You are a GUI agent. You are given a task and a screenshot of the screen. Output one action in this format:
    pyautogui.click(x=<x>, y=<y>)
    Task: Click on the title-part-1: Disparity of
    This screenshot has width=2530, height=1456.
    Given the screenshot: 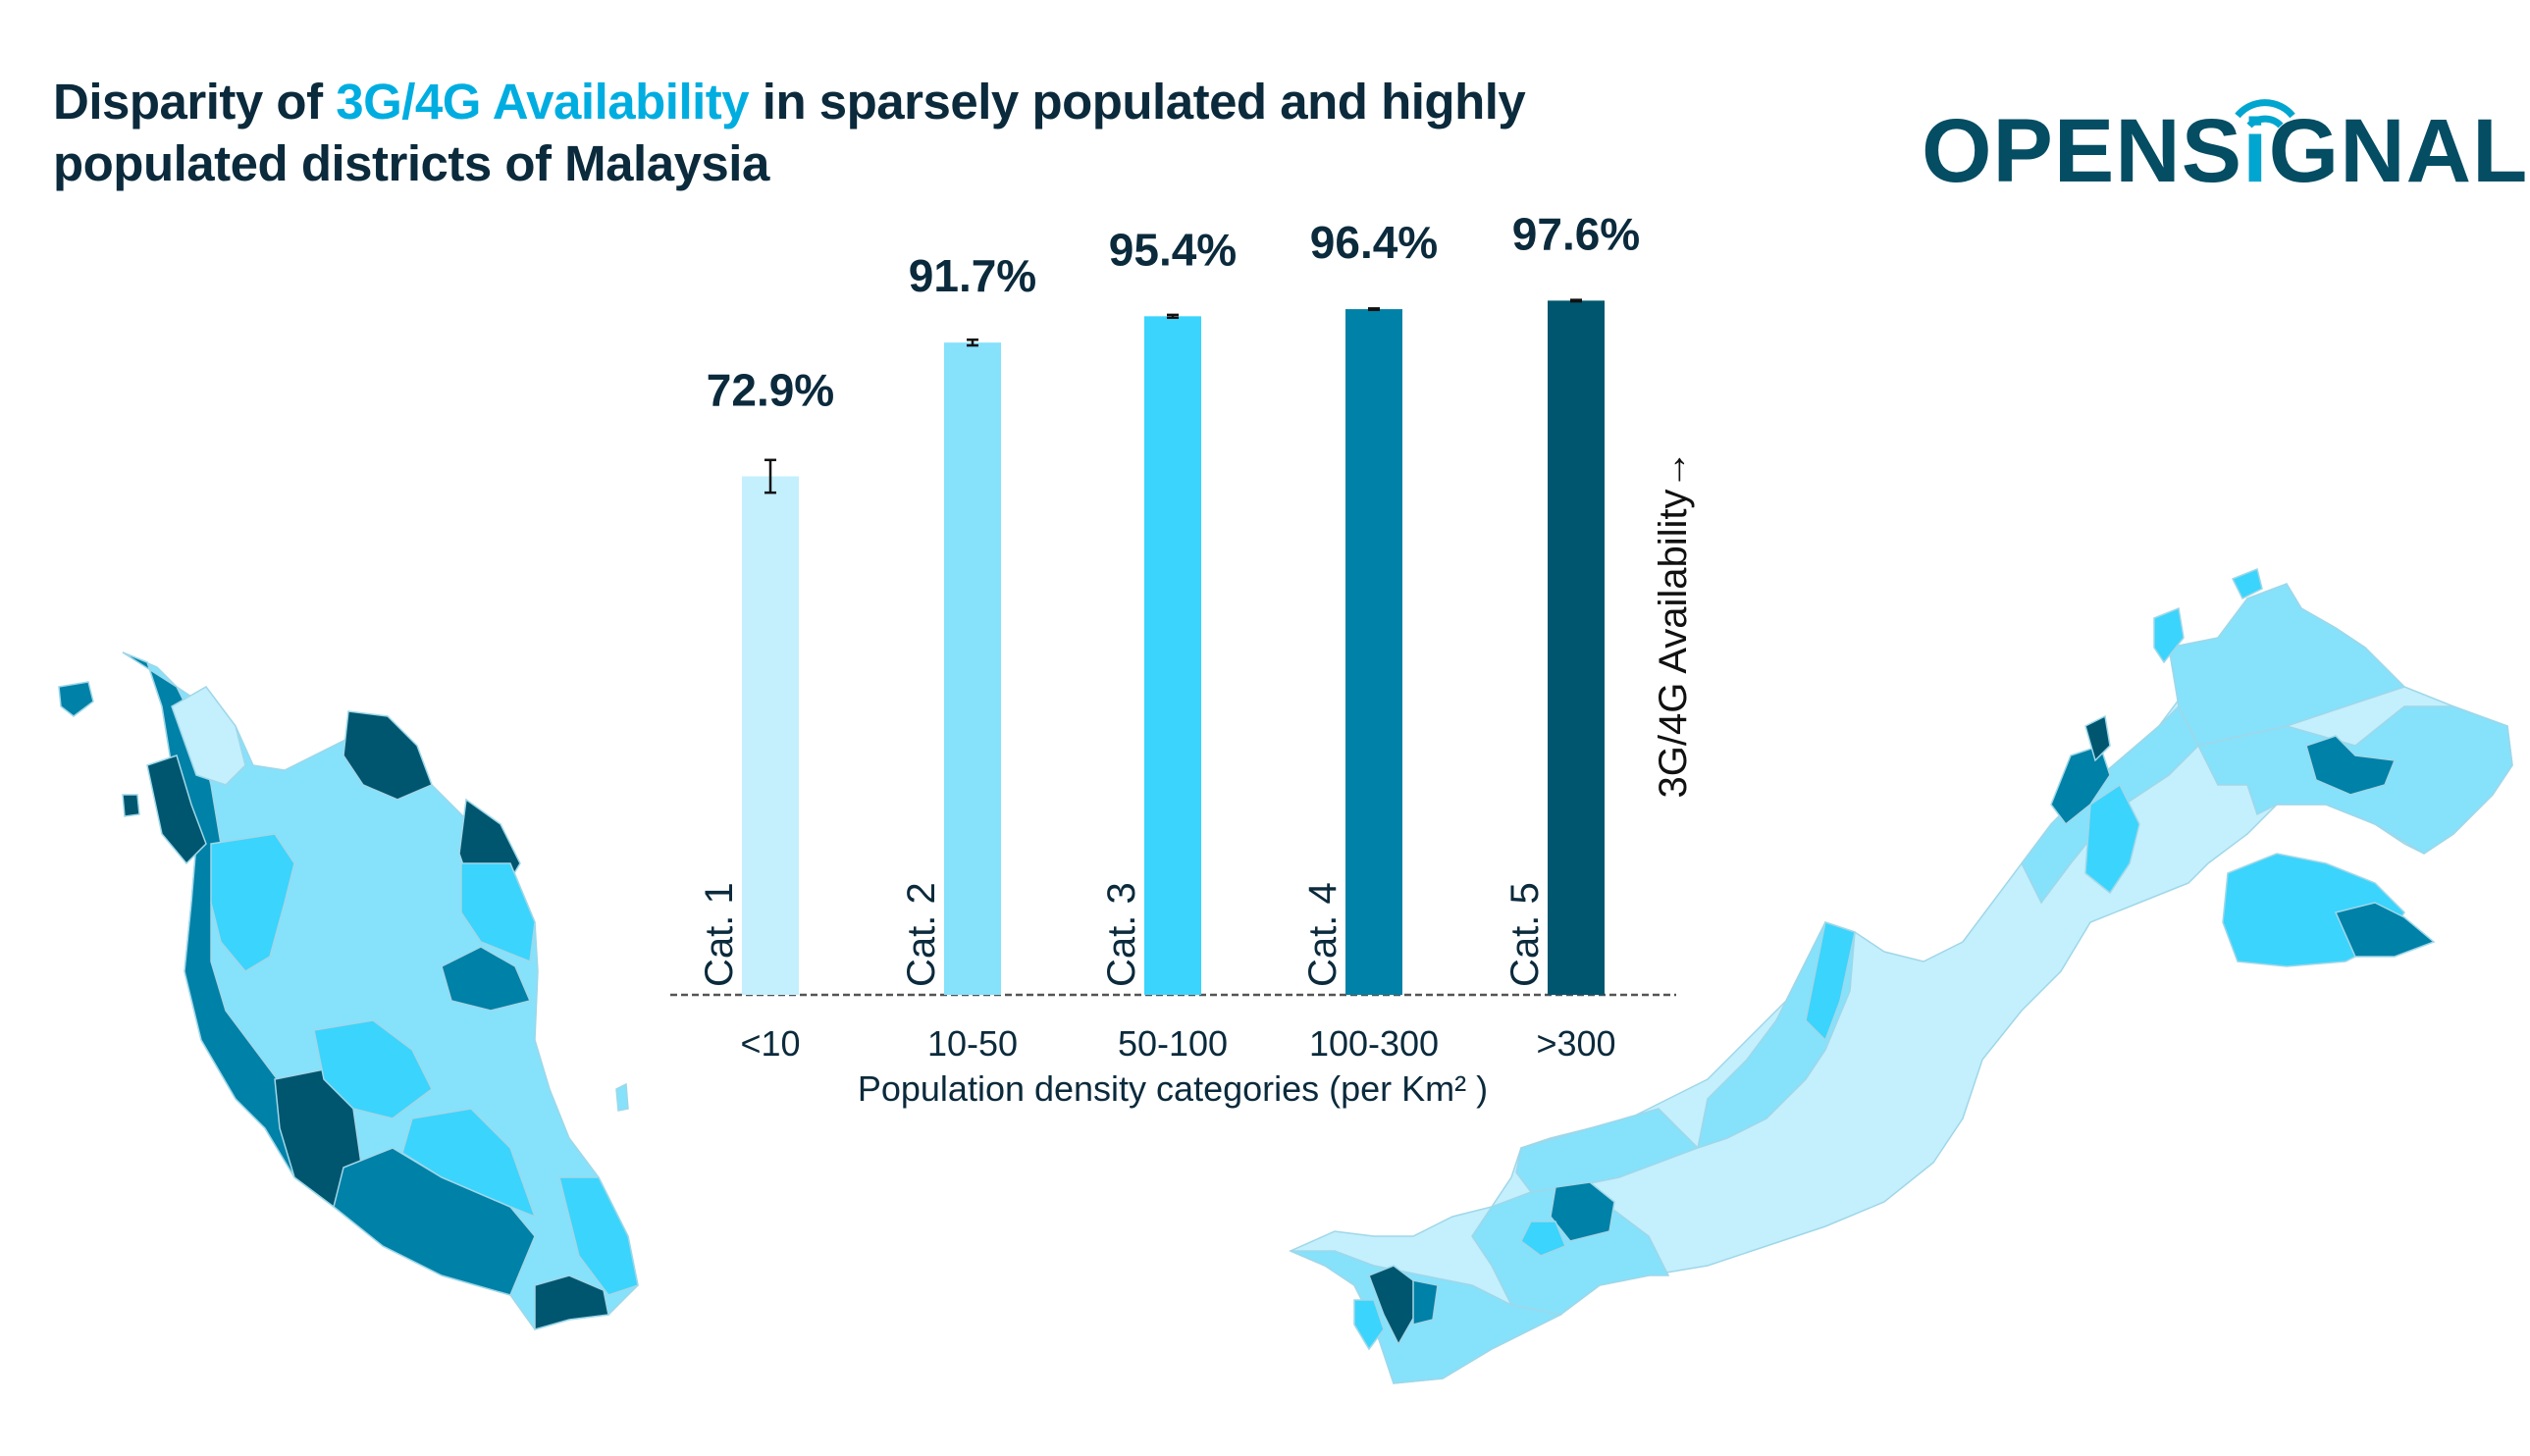 What is the action you would take?
    pyautogui.click(x=195, y=102)
    